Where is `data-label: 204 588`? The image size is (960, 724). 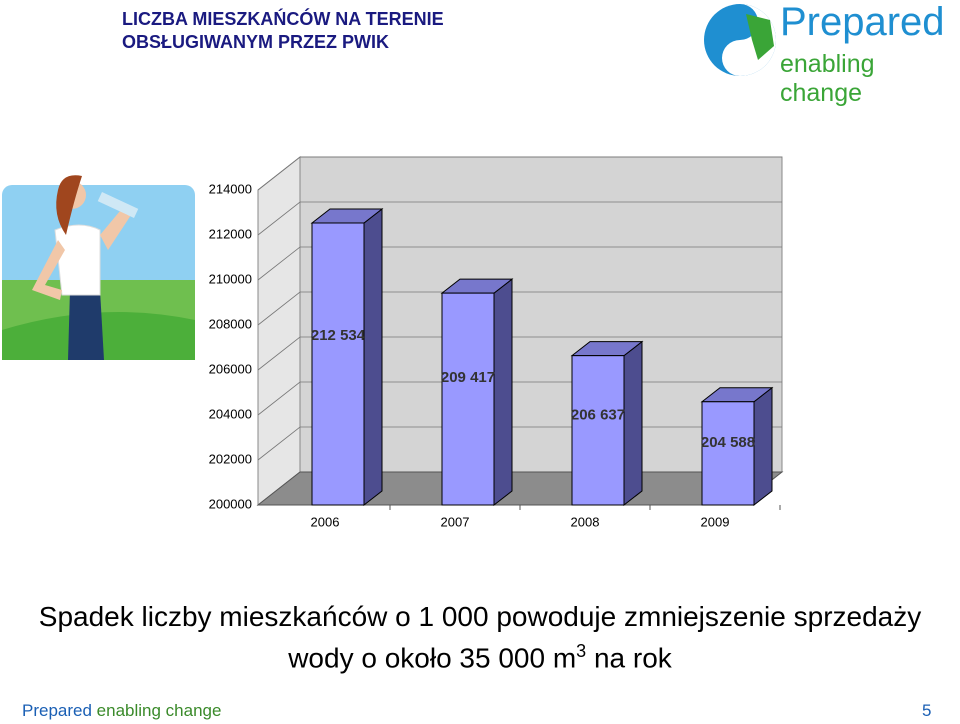
data-label: 204 588 is located at coordinates (728, 442).